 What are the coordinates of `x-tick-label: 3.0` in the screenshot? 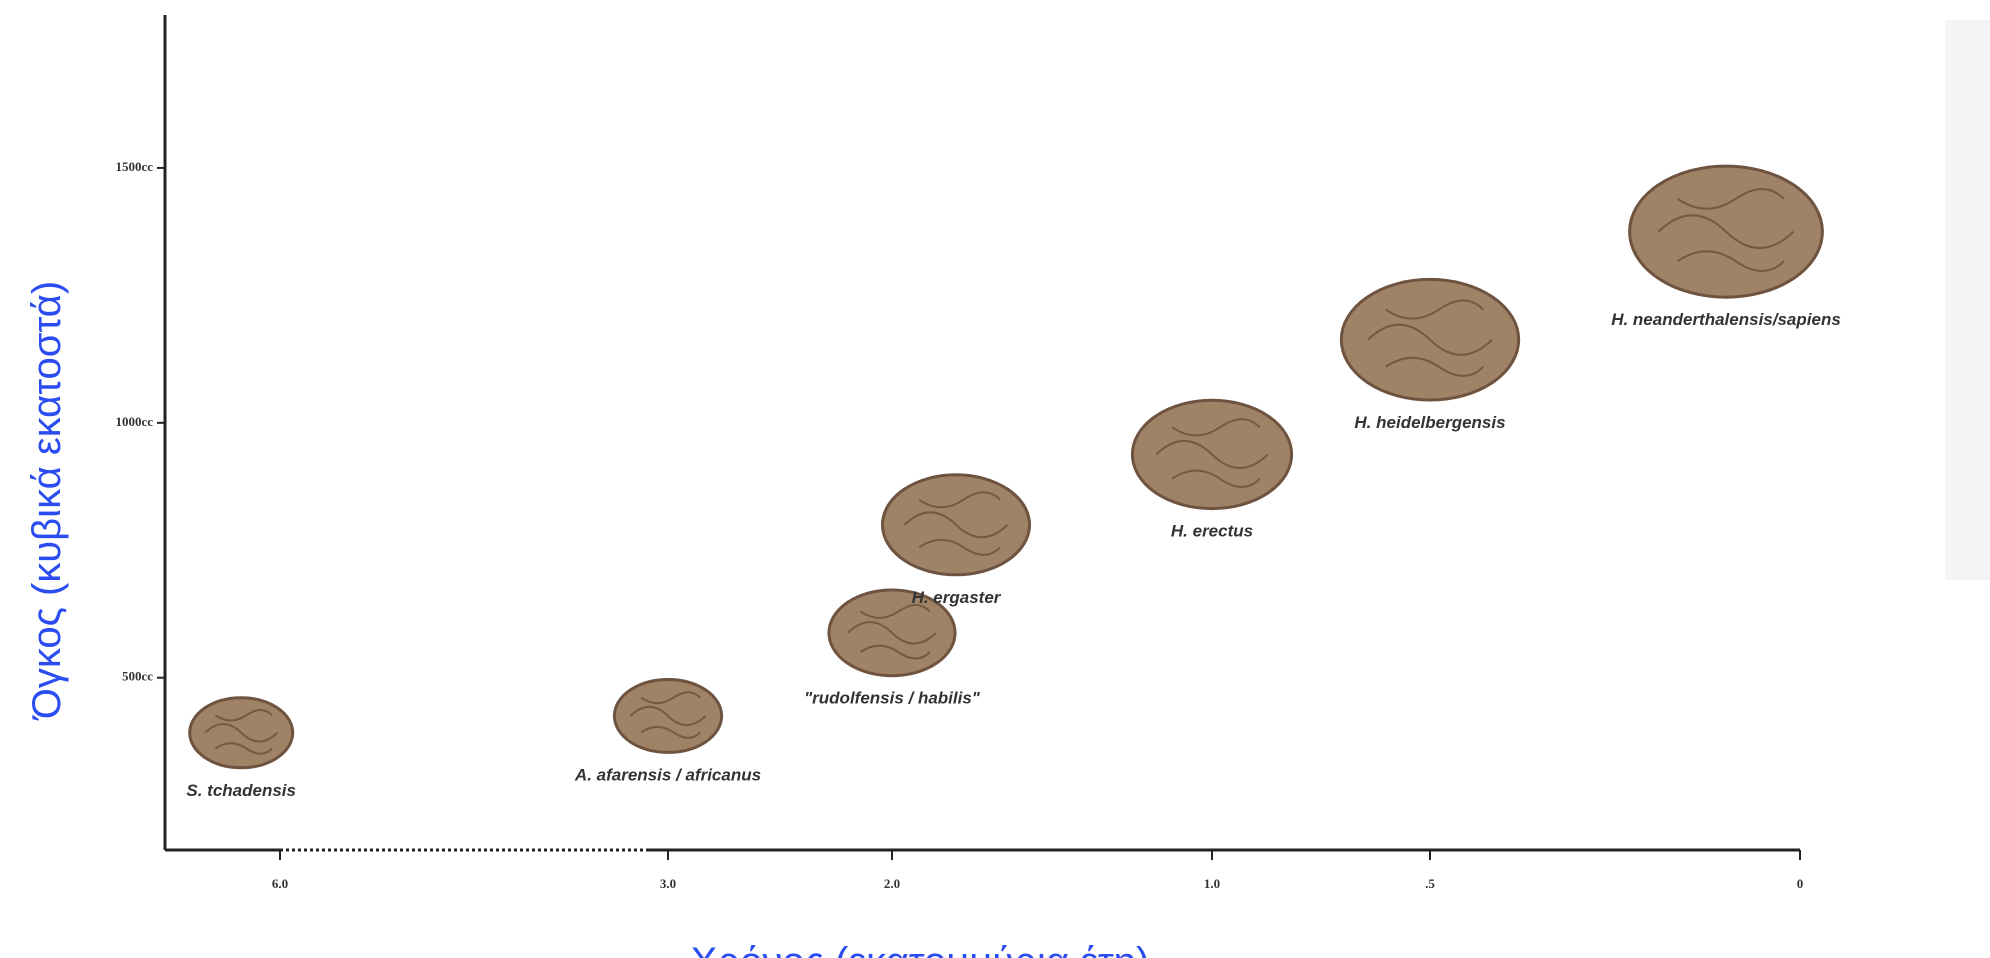 It's located at (668, 883).